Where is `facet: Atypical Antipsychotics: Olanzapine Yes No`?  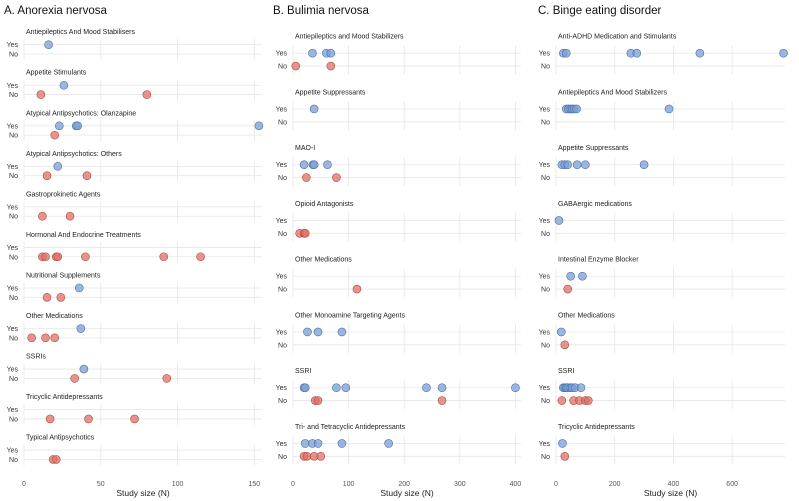 facet: Atypical Antipsychotics: Olanzapine Yes No is located at coordinates (135, 126).